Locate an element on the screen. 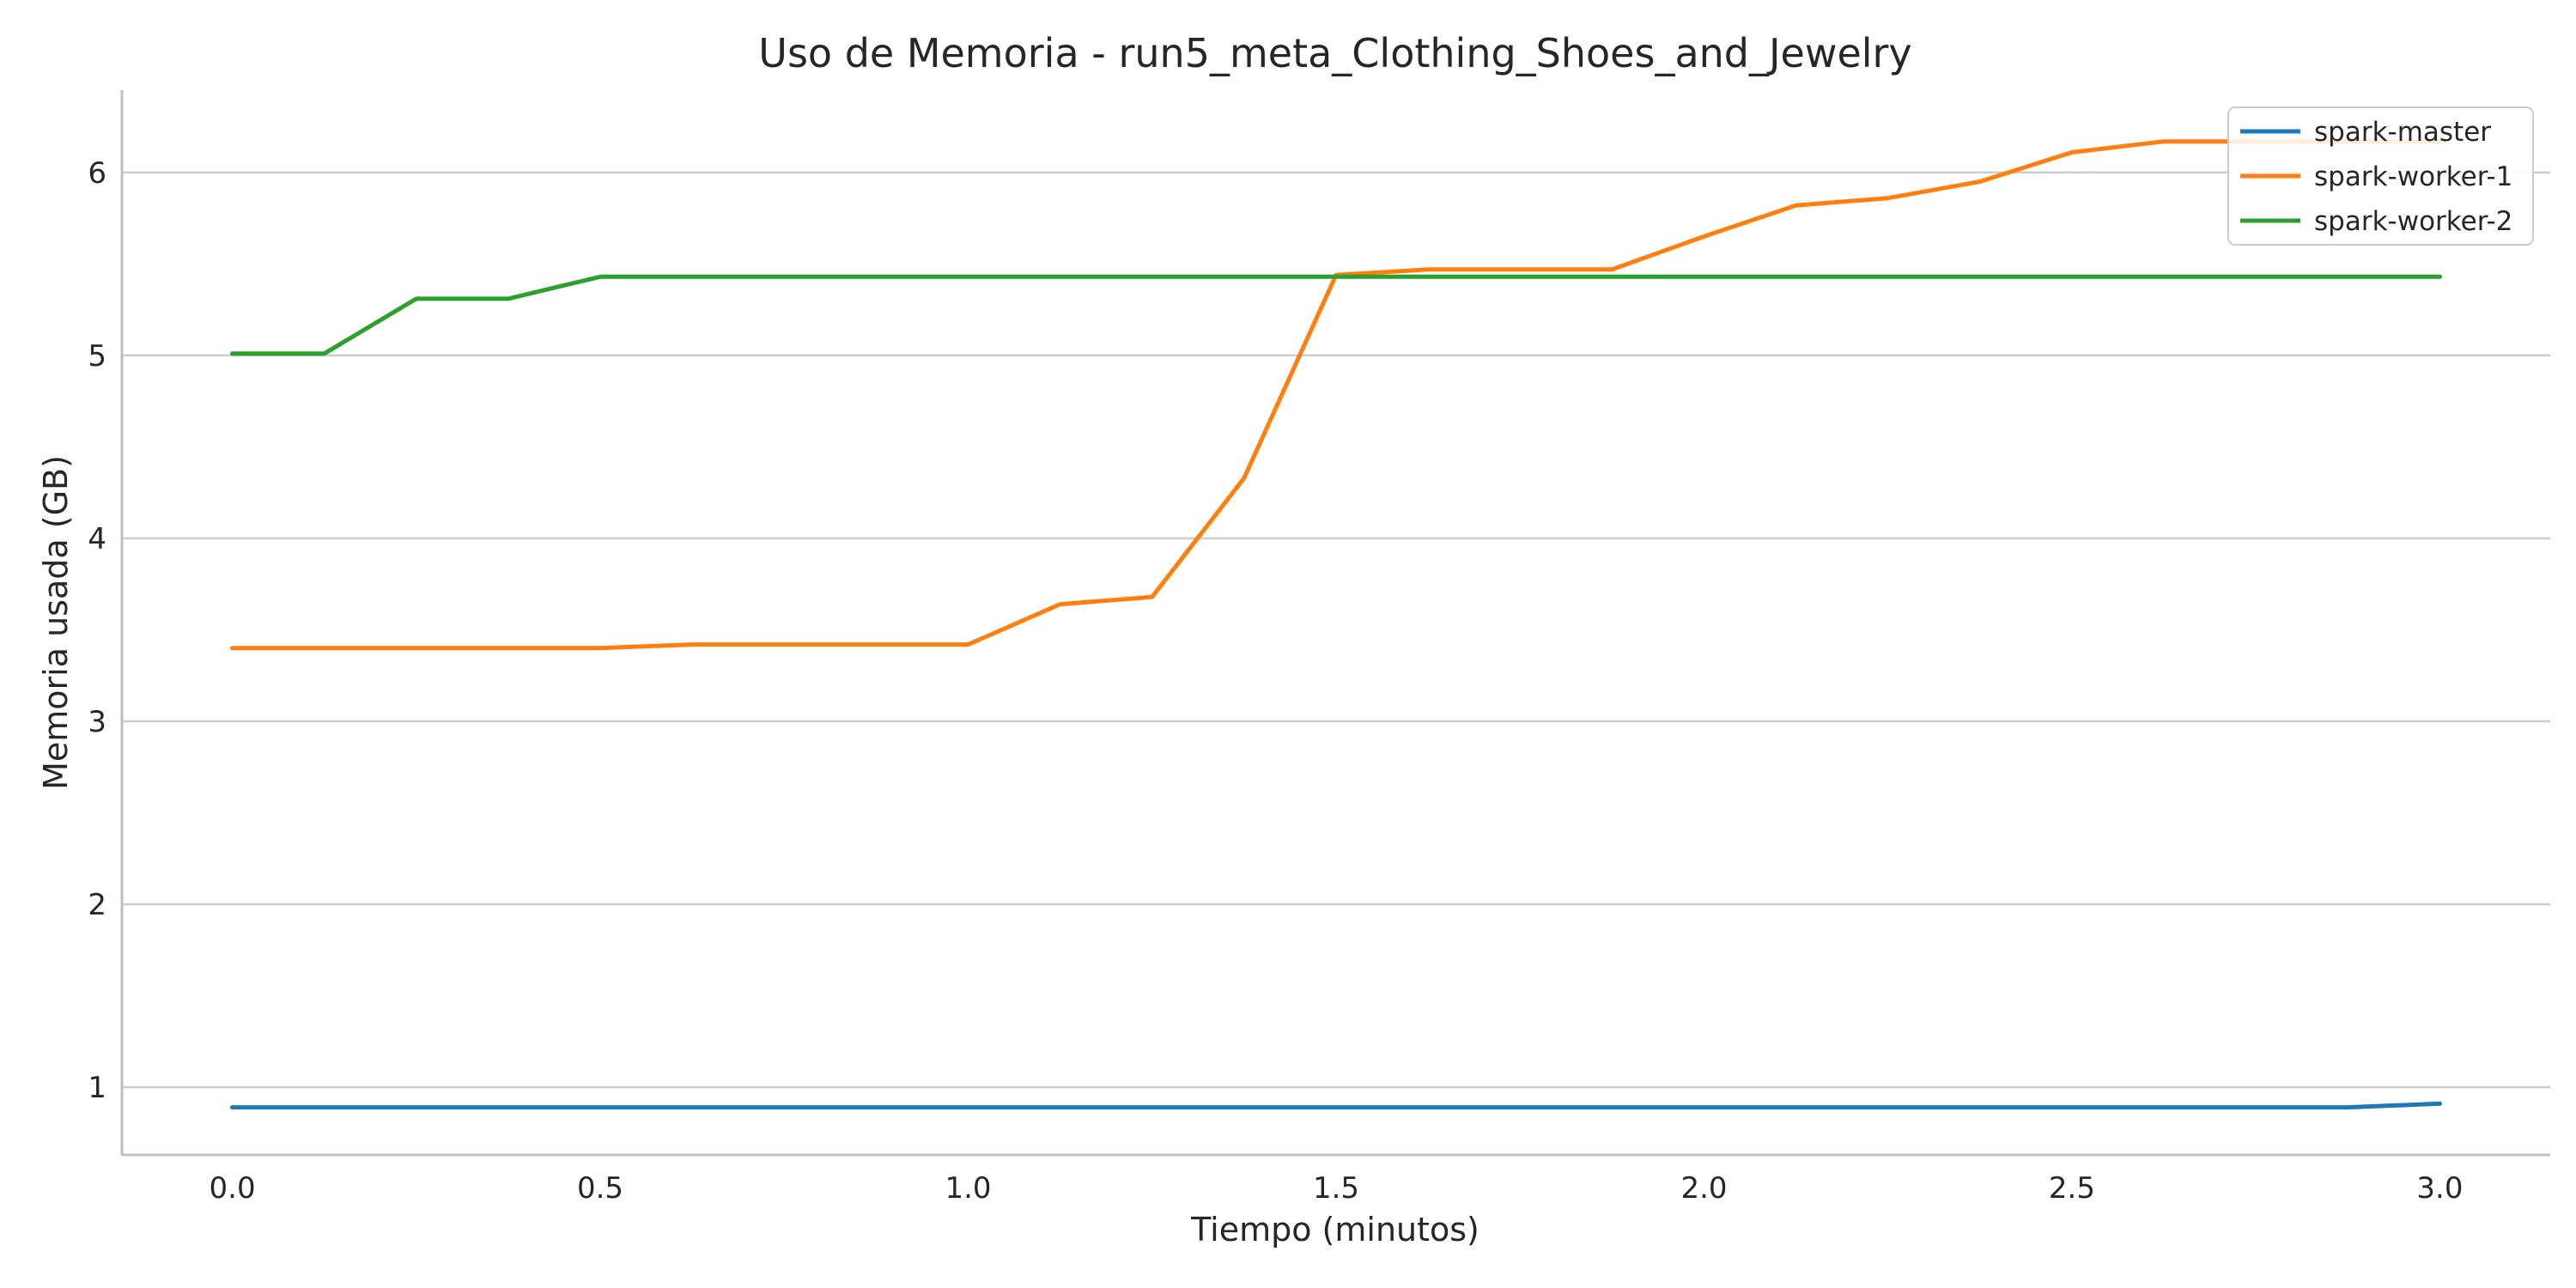 The image size is (2576, 1288). x-tick-label: 0.5 is located at coordinates (600, 1188).